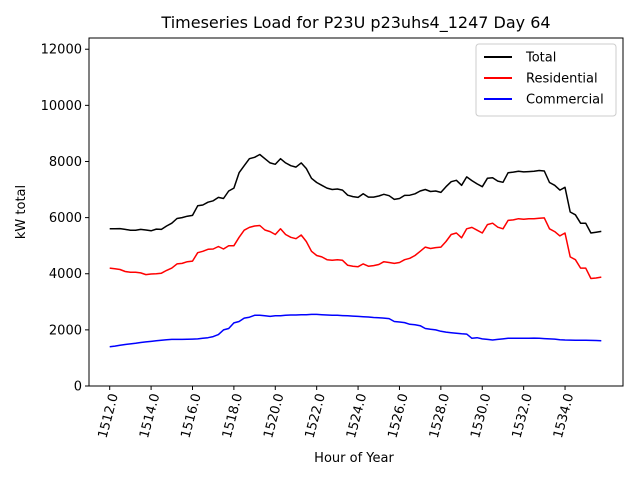 This screenshot has height=480, width=640. I want to click on y-tick-label: 10000, so click(61, 106).